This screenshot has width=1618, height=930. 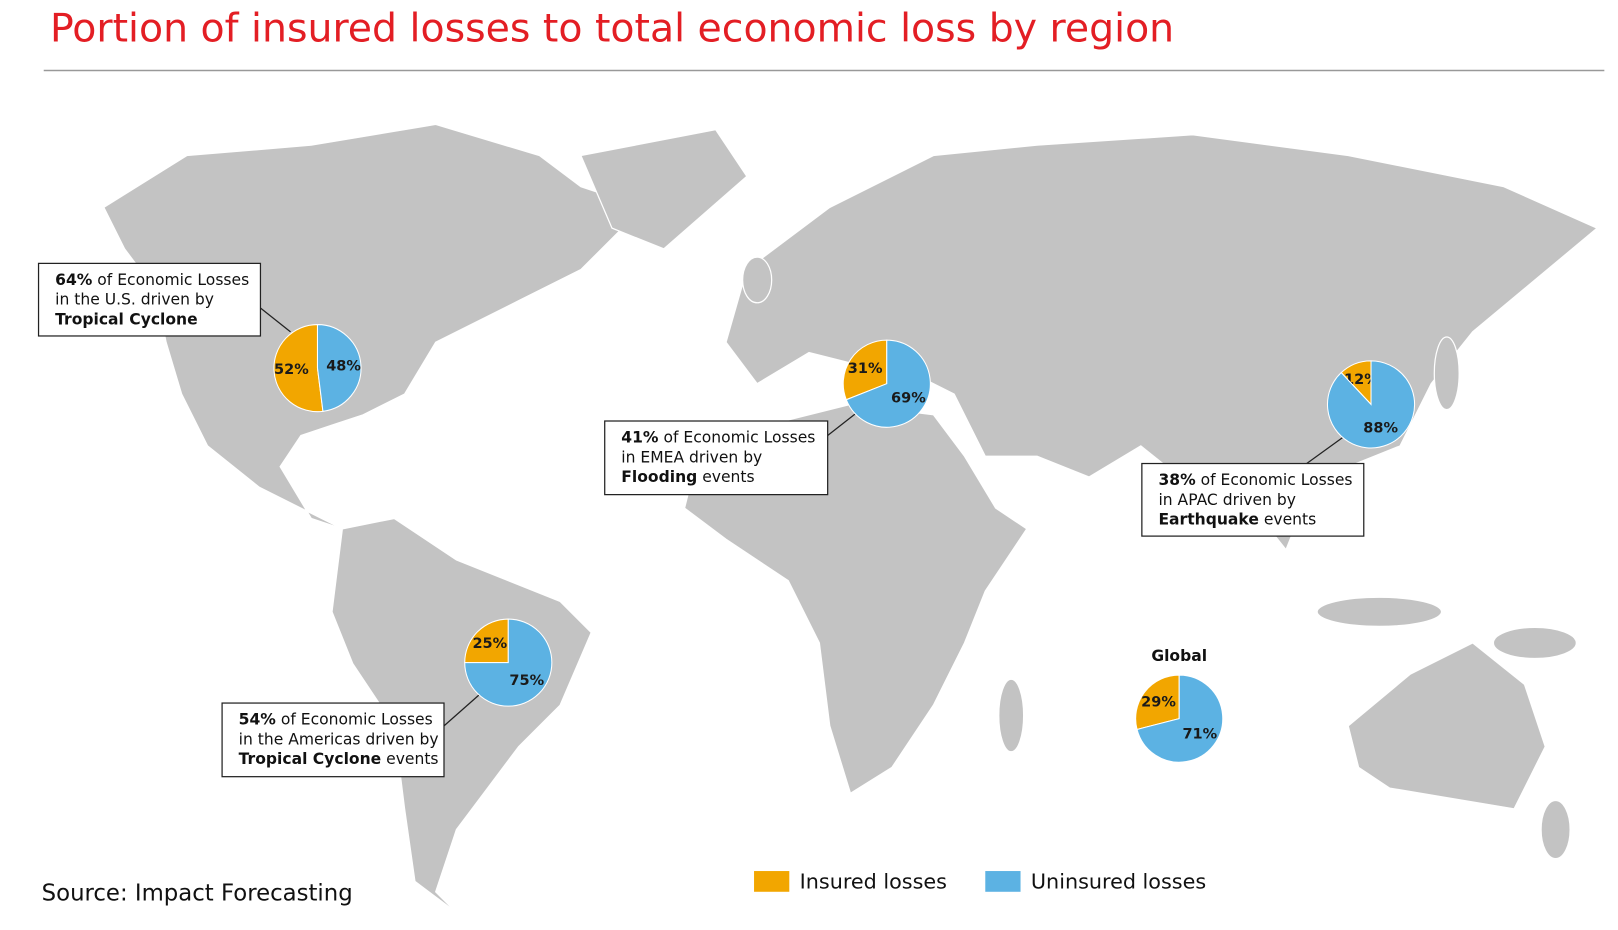 What do you see at coordinates (74, 279) in the screenshot?
I see `callout-text: 64%` at bounding box center [74, 279].